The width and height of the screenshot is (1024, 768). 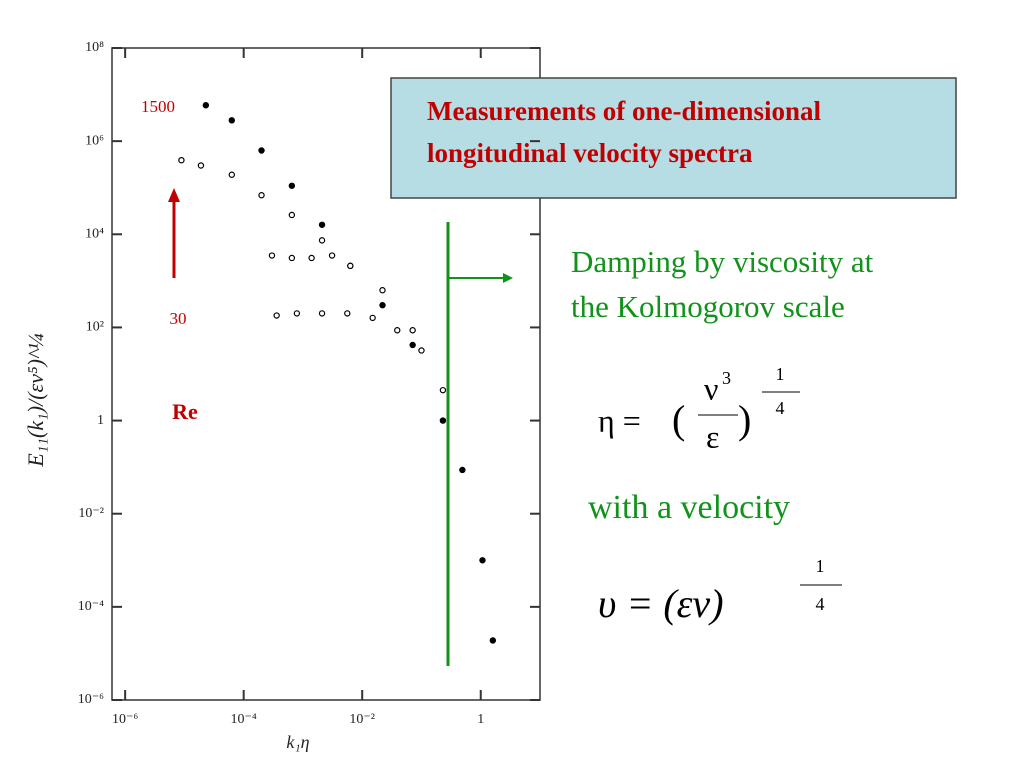 I want to click on damping-line: Damping by viscosity at, so click(x=722, y=261).